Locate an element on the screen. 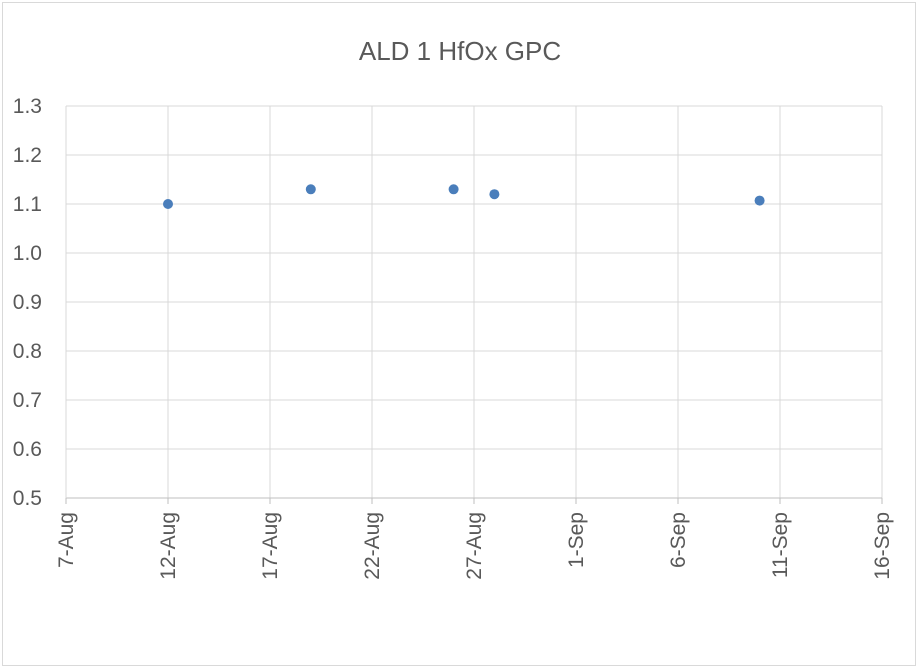 The width and height of the screenshot is (920, 671). x-tick-label: 17-Aug is located at coordinates (270, 546).